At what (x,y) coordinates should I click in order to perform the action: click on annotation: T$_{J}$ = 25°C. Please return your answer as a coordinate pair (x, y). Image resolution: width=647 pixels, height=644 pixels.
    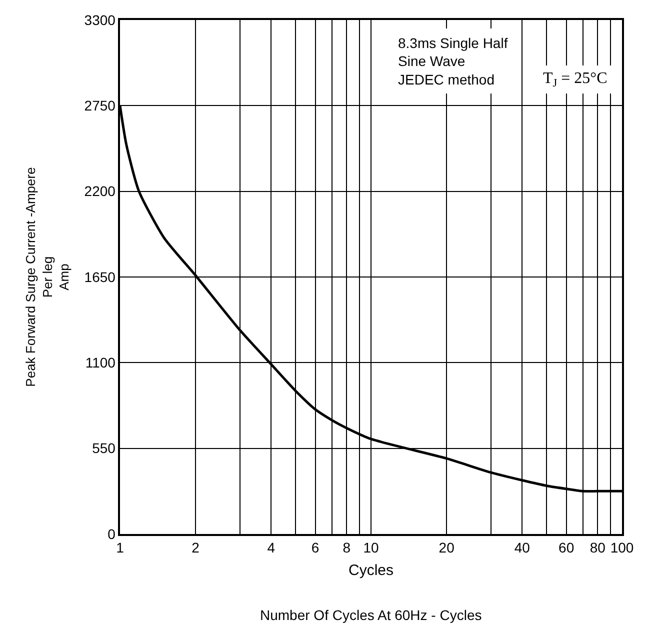
    Looking at the image, I should click on (575, 80).